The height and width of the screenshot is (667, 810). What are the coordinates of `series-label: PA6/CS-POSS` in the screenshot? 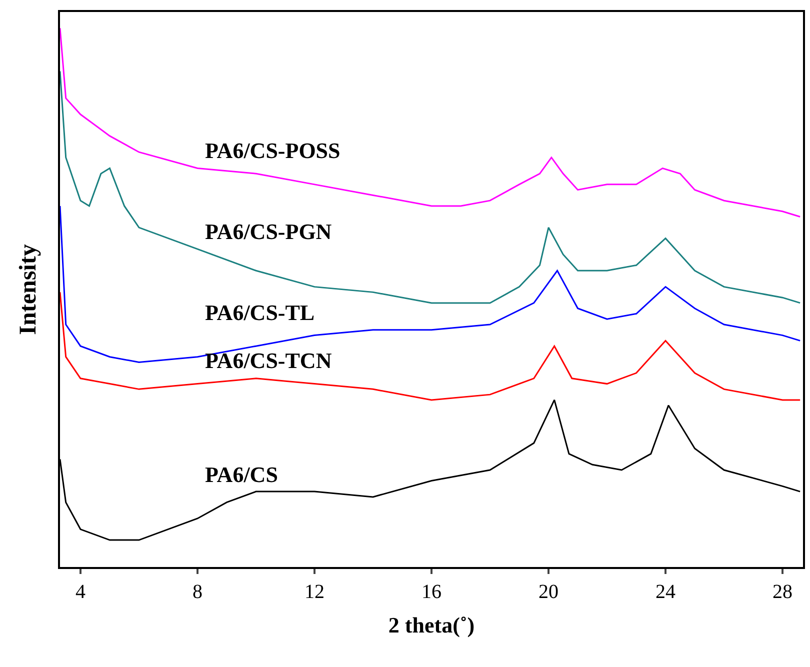 It's located at (272, 150).